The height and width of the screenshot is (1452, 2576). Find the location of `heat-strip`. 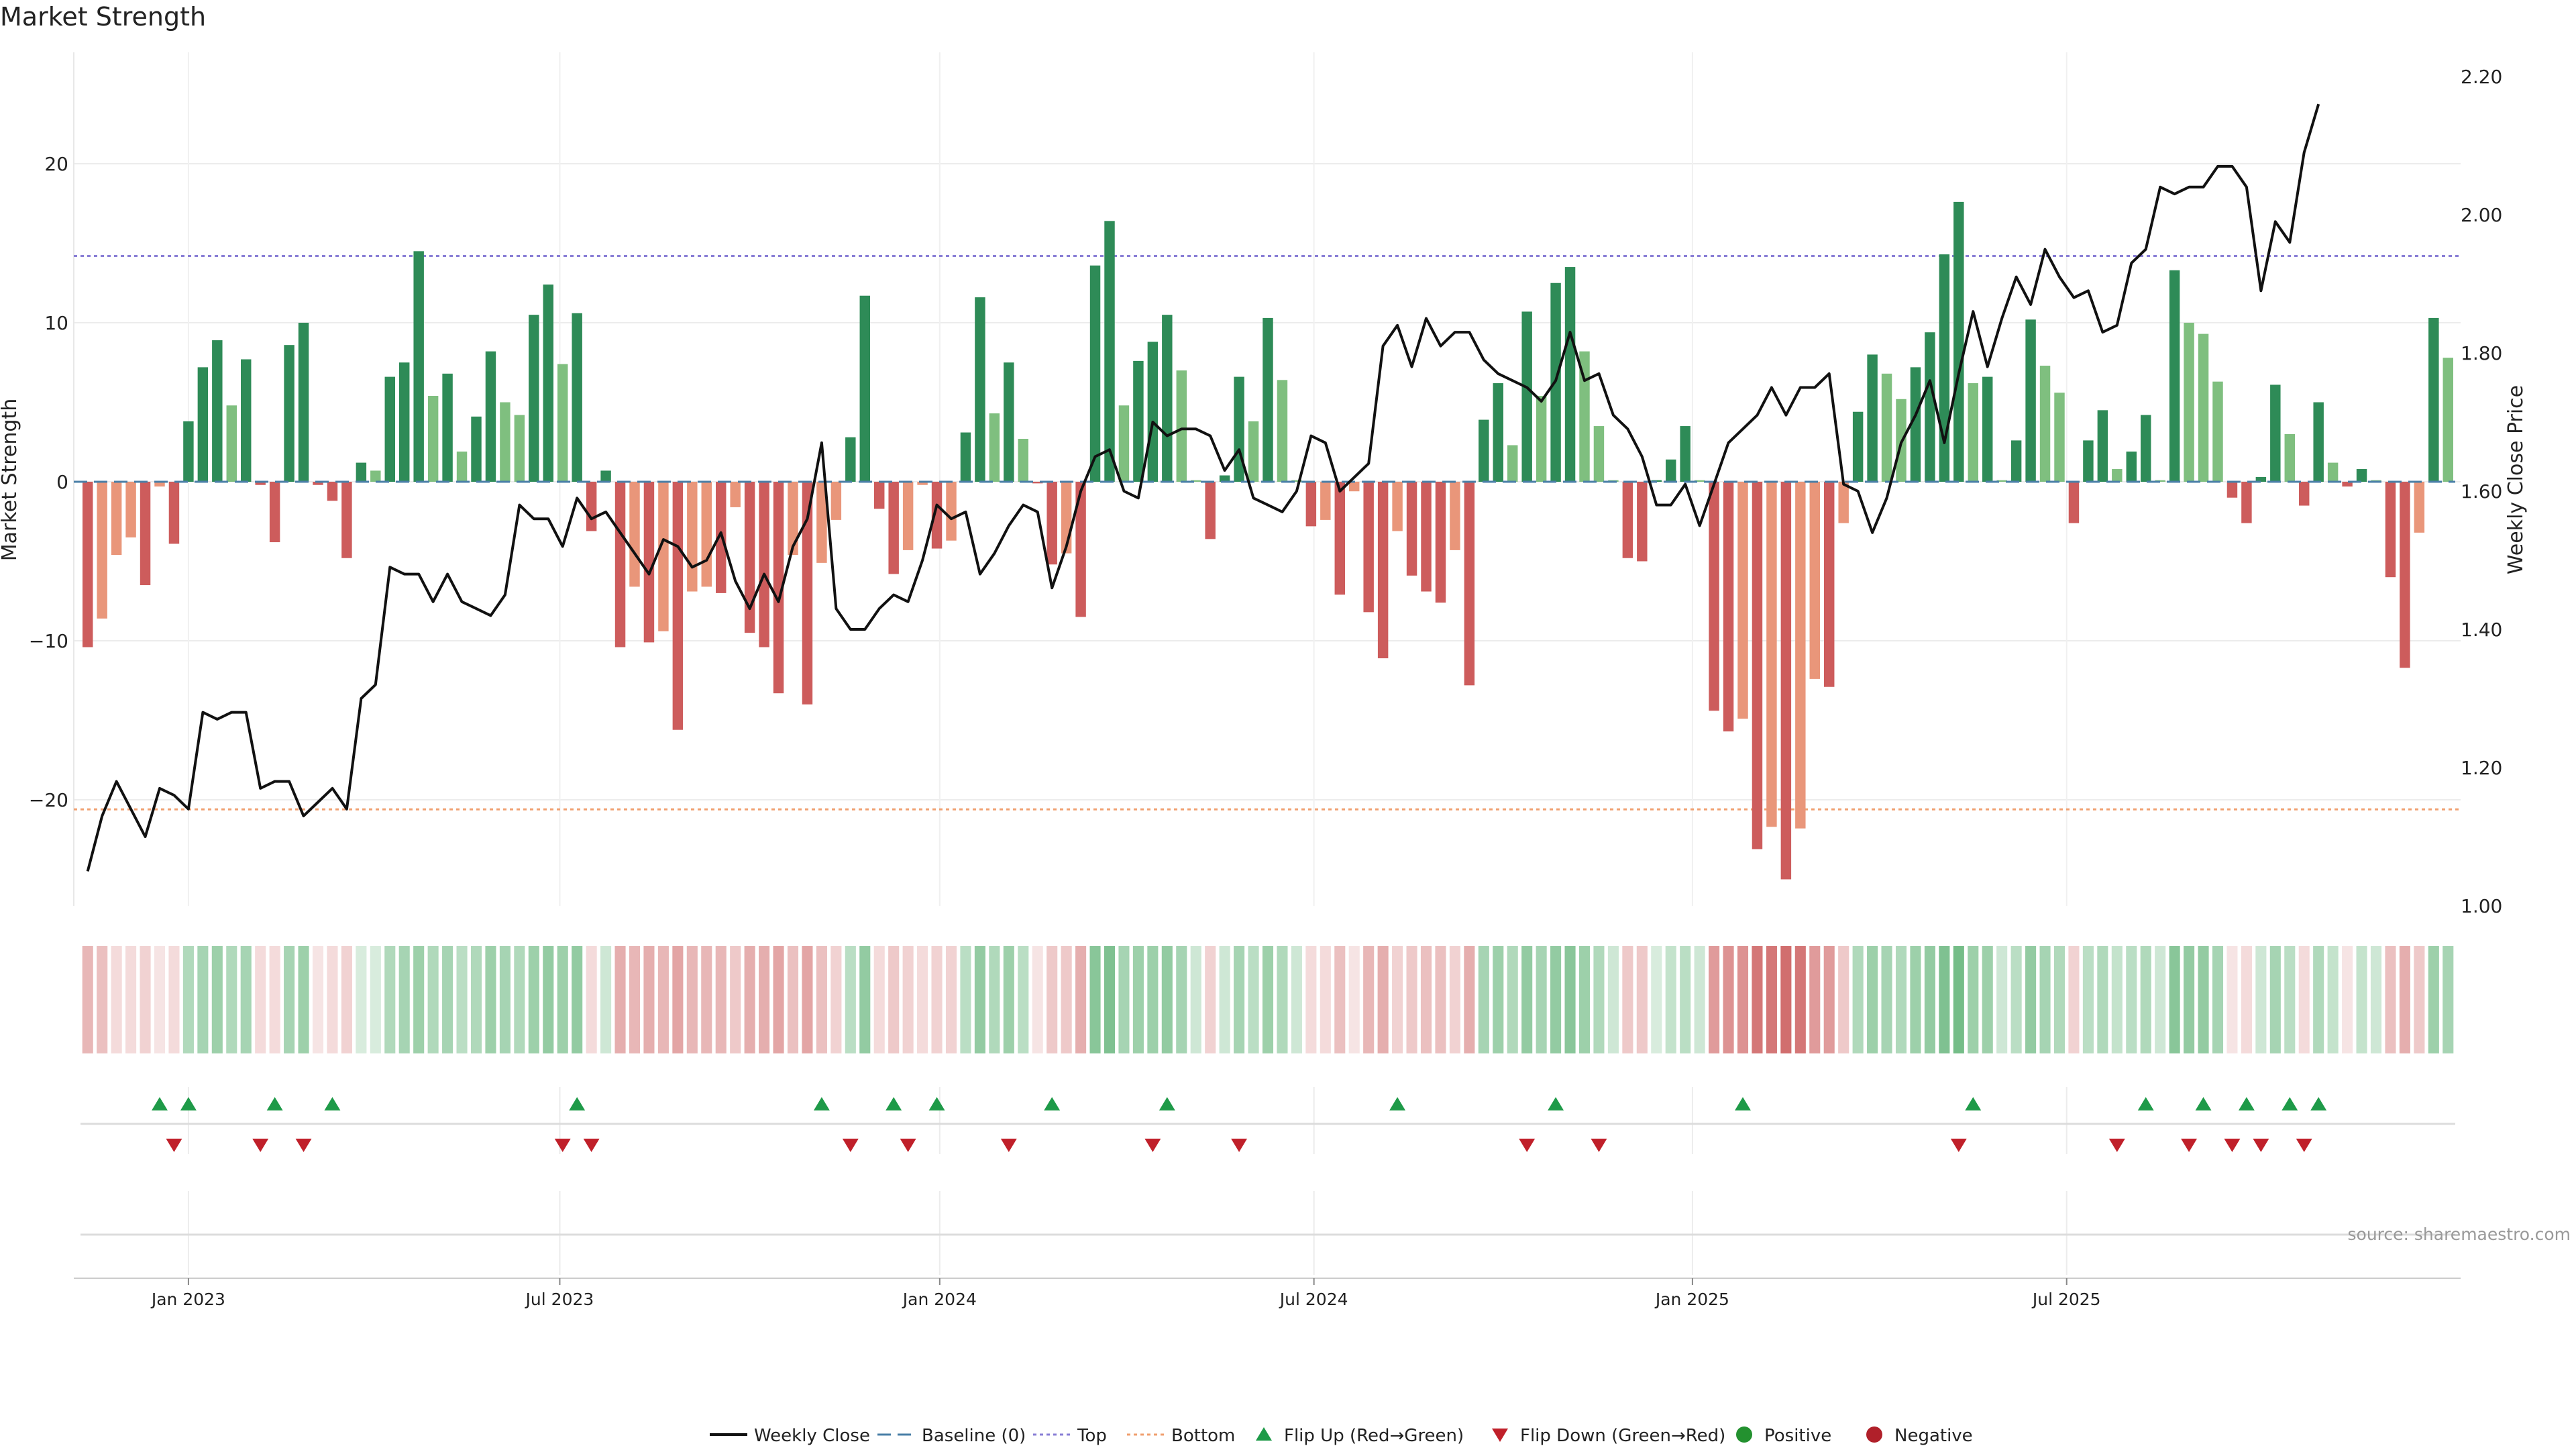

heat-strip is located at coordinates (1268, 999).